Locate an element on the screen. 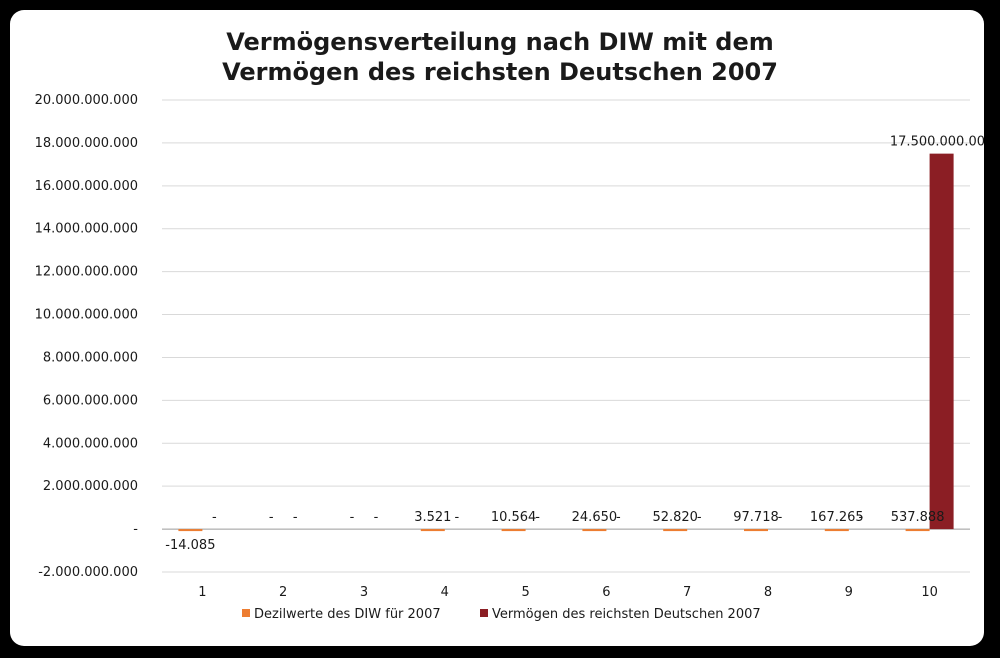 This screenshot has width=1000, height=658. data-label-dezil-5: 10.564 is located at coordinates (514, 517).